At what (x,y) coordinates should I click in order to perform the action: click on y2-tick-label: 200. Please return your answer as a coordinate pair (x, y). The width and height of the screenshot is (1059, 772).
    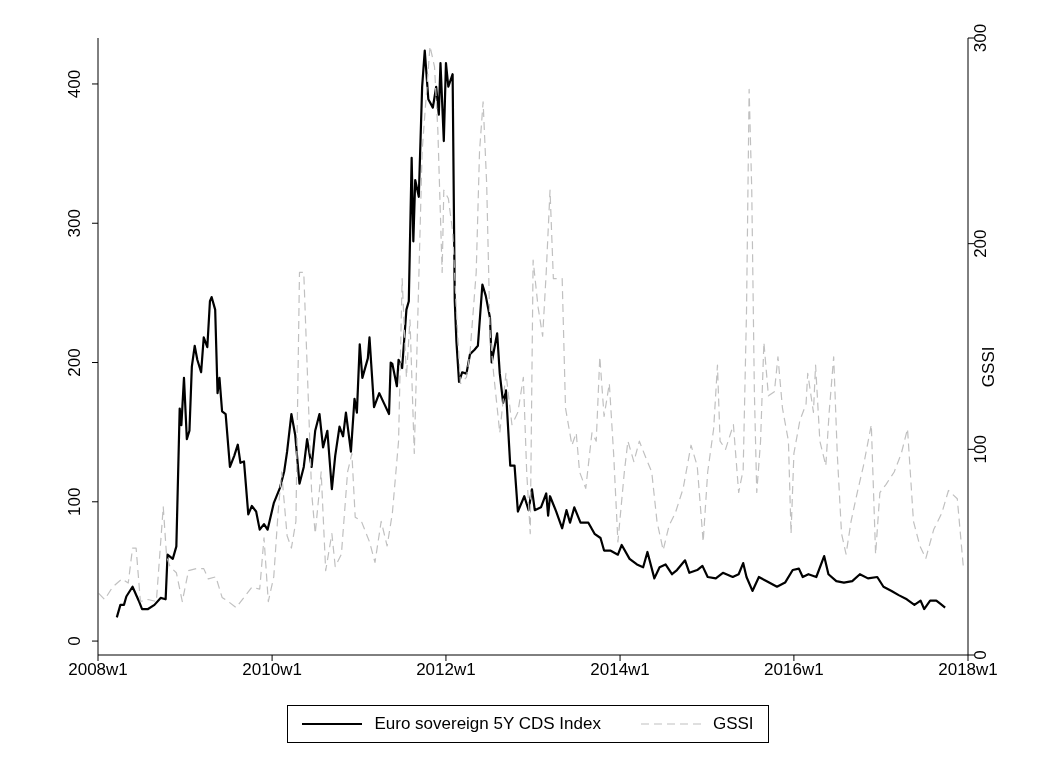
    Looking at the image, I should click on (980, 243).